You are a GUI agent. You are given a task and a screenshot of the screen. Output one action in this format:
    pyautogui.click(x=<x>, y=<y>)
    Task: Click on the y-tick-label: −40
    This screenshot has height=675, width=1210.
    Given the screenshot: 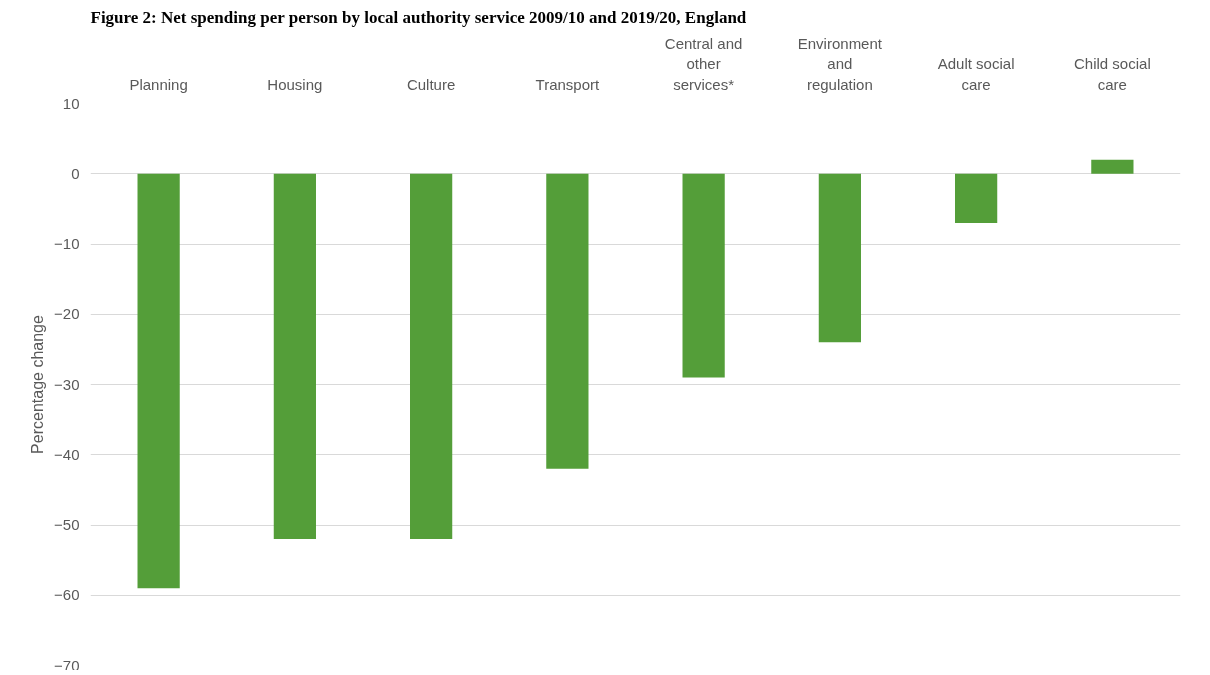 What is the action you would take?
    pyautogui.click(x=67, y=454)
    